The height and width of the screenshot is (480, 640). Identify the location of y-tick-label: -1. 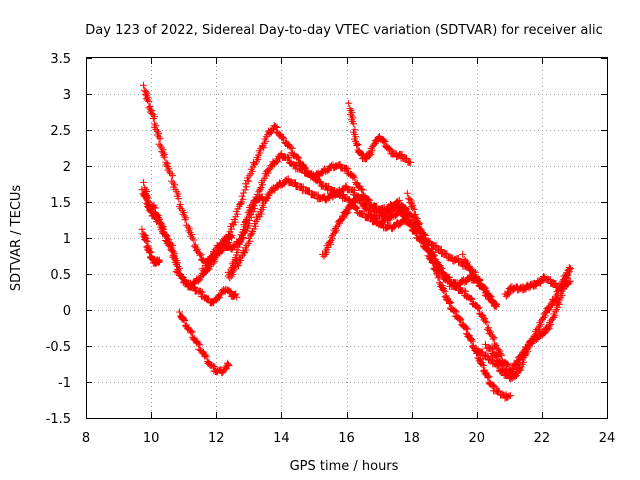
(64, 383).